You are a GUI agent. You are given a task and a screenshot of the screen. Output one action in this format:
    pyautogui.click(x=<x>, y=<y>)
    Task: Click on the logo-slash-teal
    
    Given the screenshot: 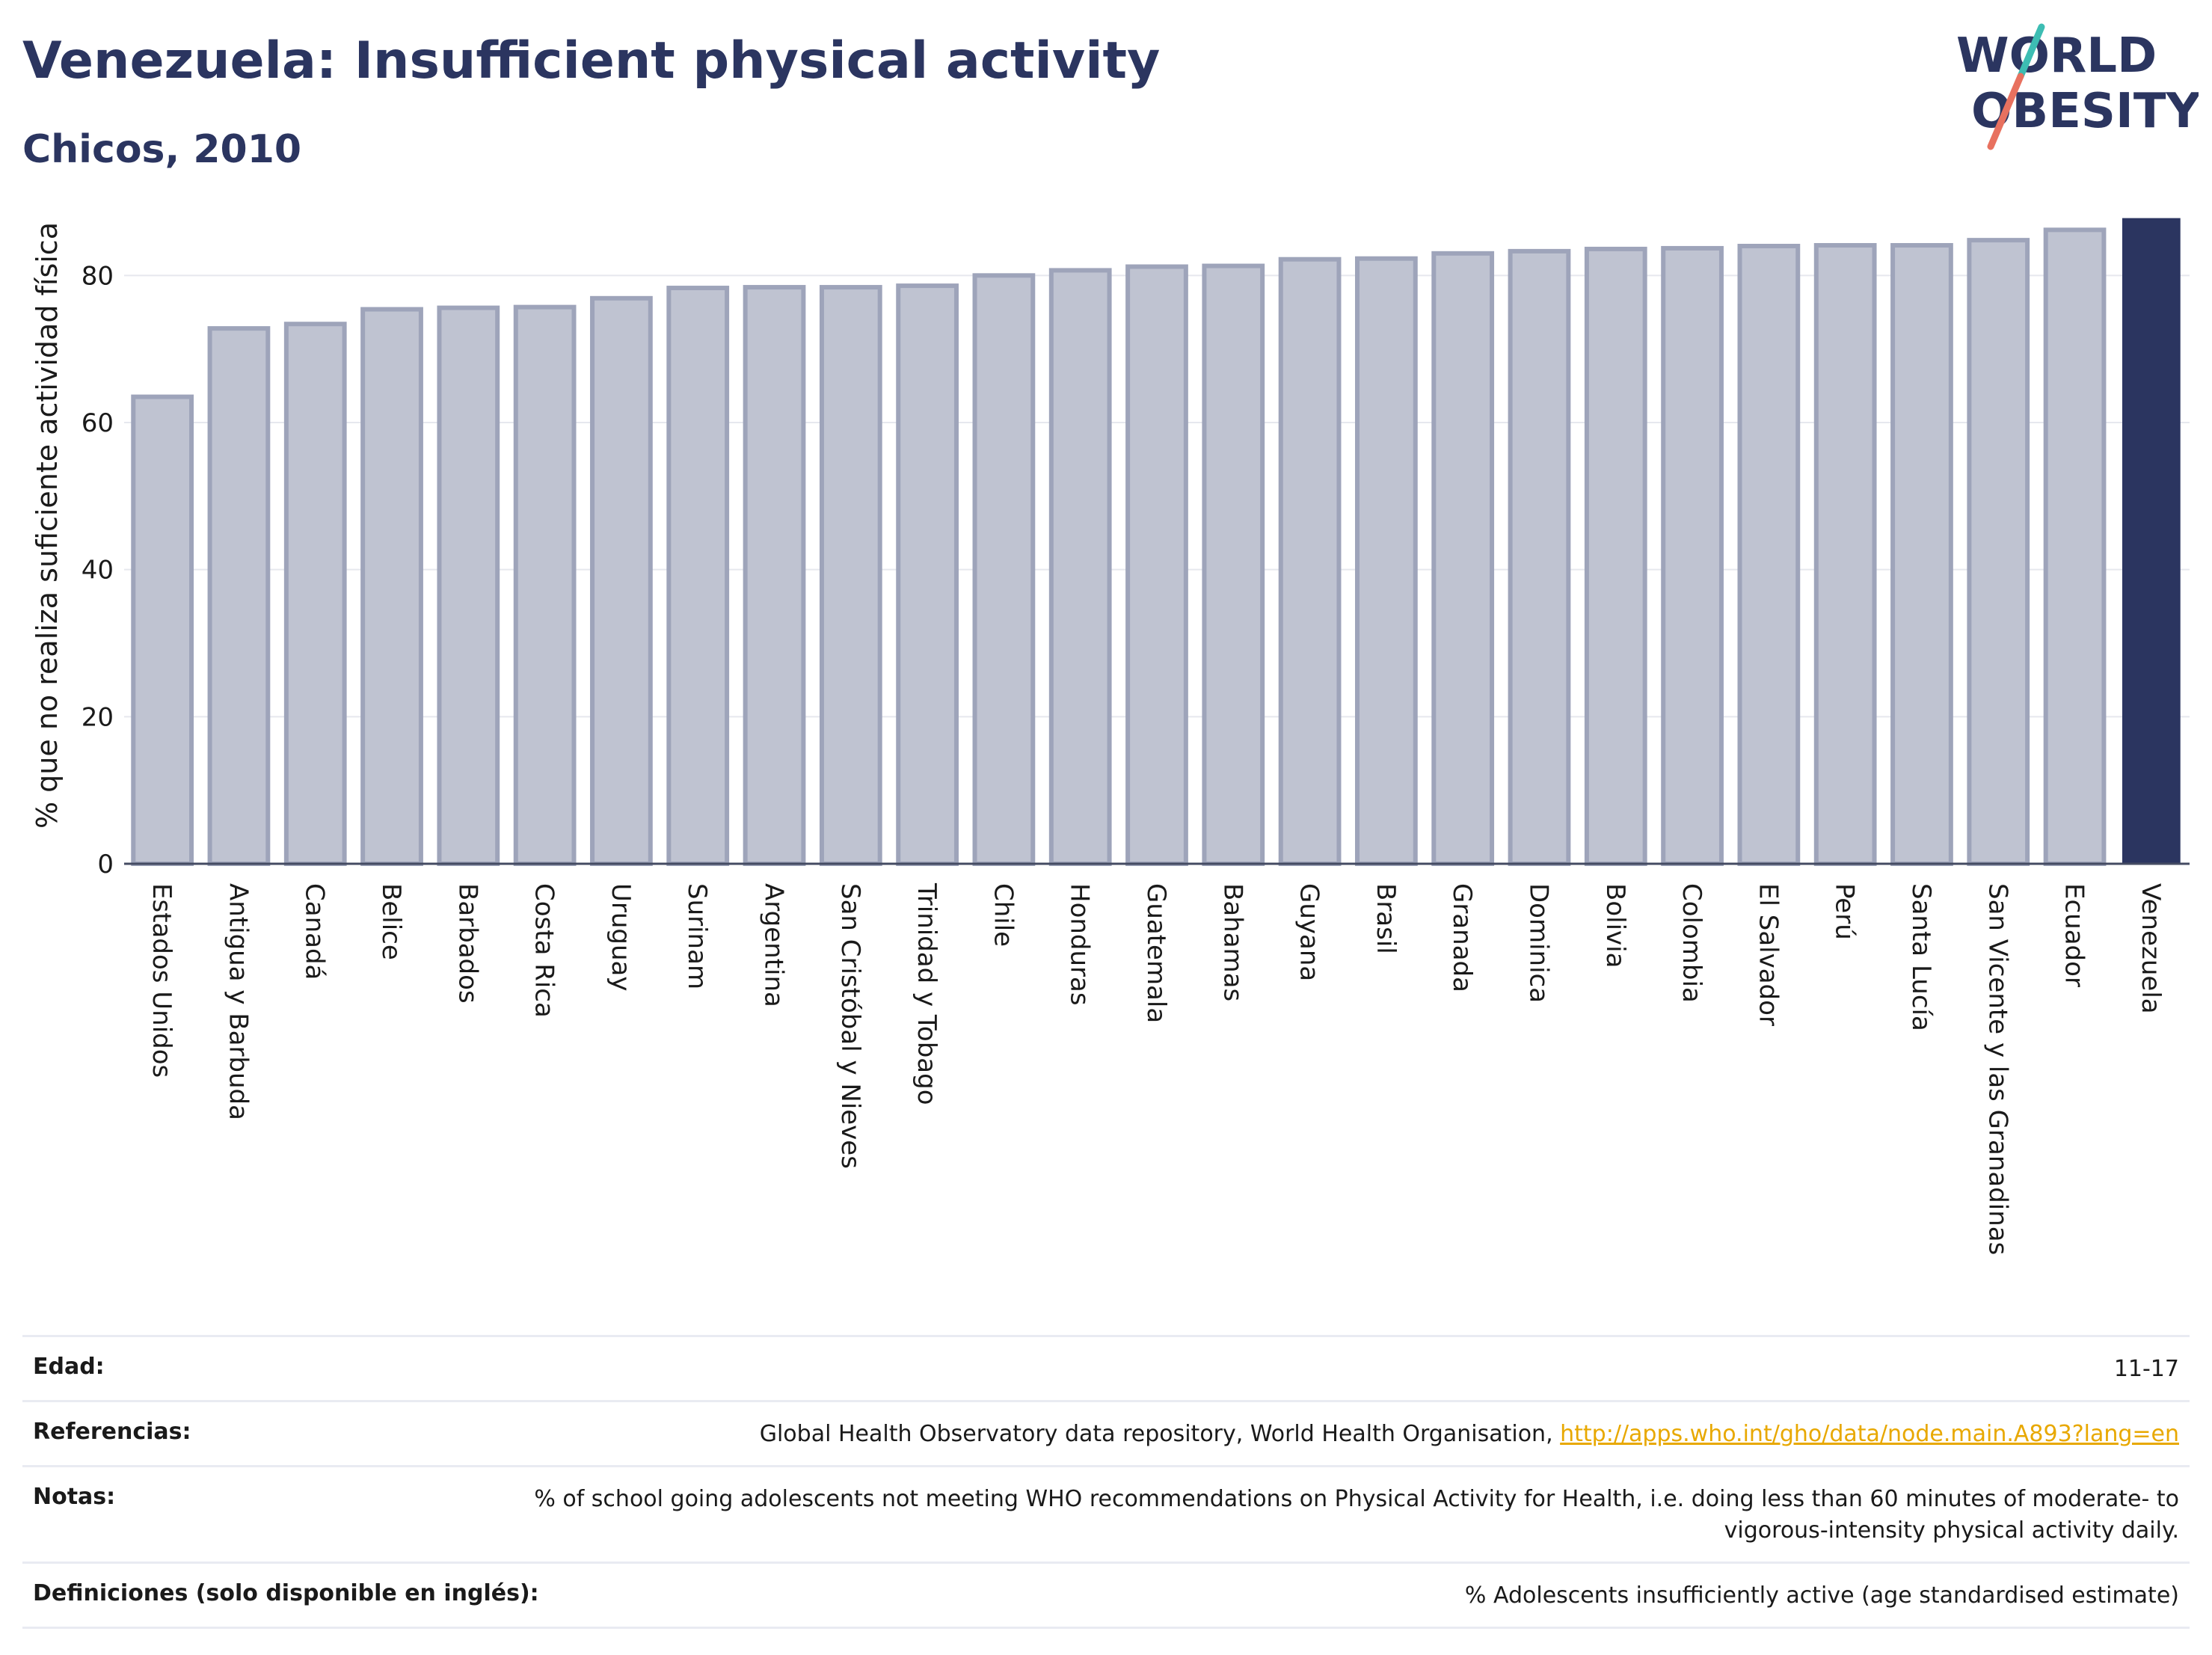 What is the action you would take?
    pyautogui.click(x=2031, y=51)
    